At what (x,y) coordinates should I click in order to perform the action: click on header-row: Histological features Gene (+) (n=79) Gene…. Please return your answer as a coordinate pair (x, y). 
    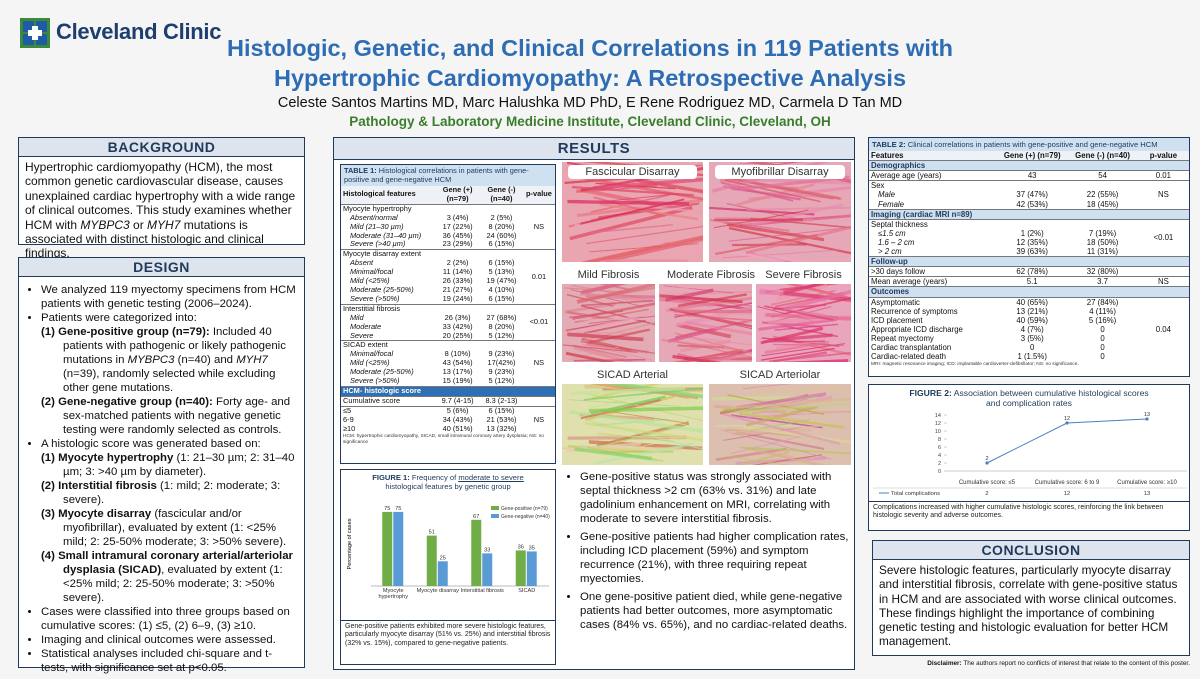
    Looking at the image, I should click on (448, 195).